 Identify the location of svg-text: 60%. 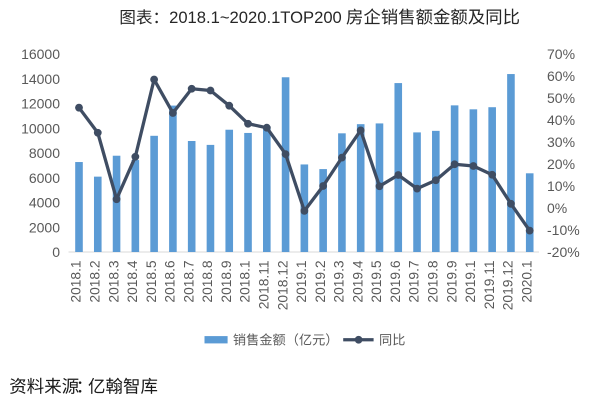
(561, 76).